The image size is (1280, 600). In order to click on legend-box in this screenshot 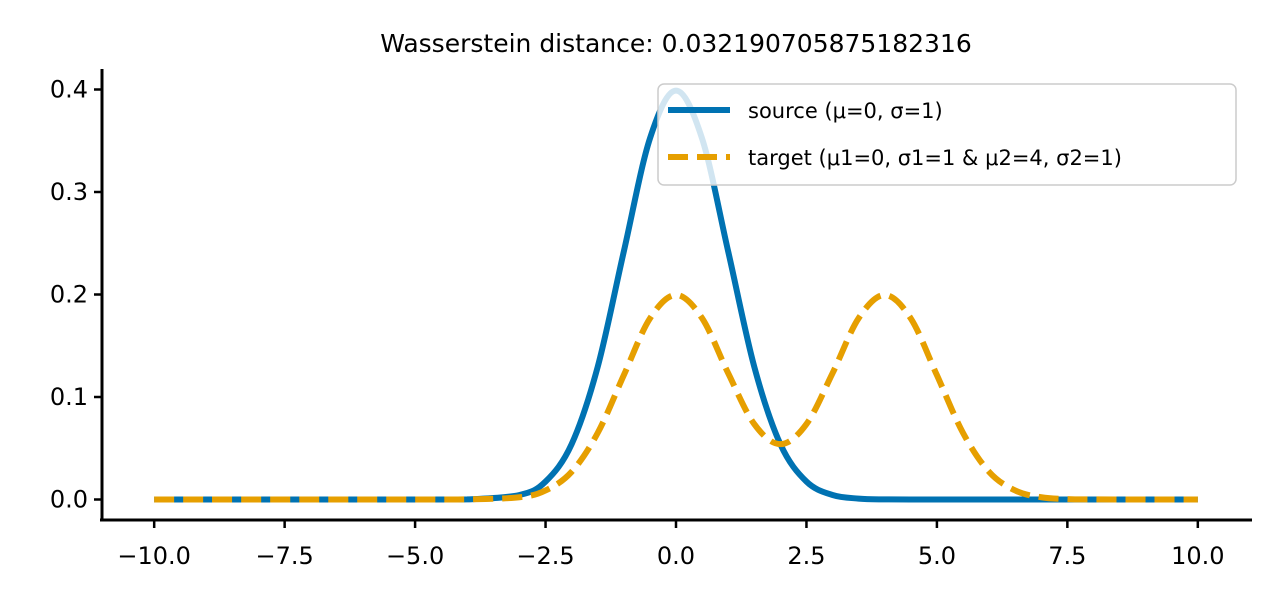, I will do `click(947, 134)`.